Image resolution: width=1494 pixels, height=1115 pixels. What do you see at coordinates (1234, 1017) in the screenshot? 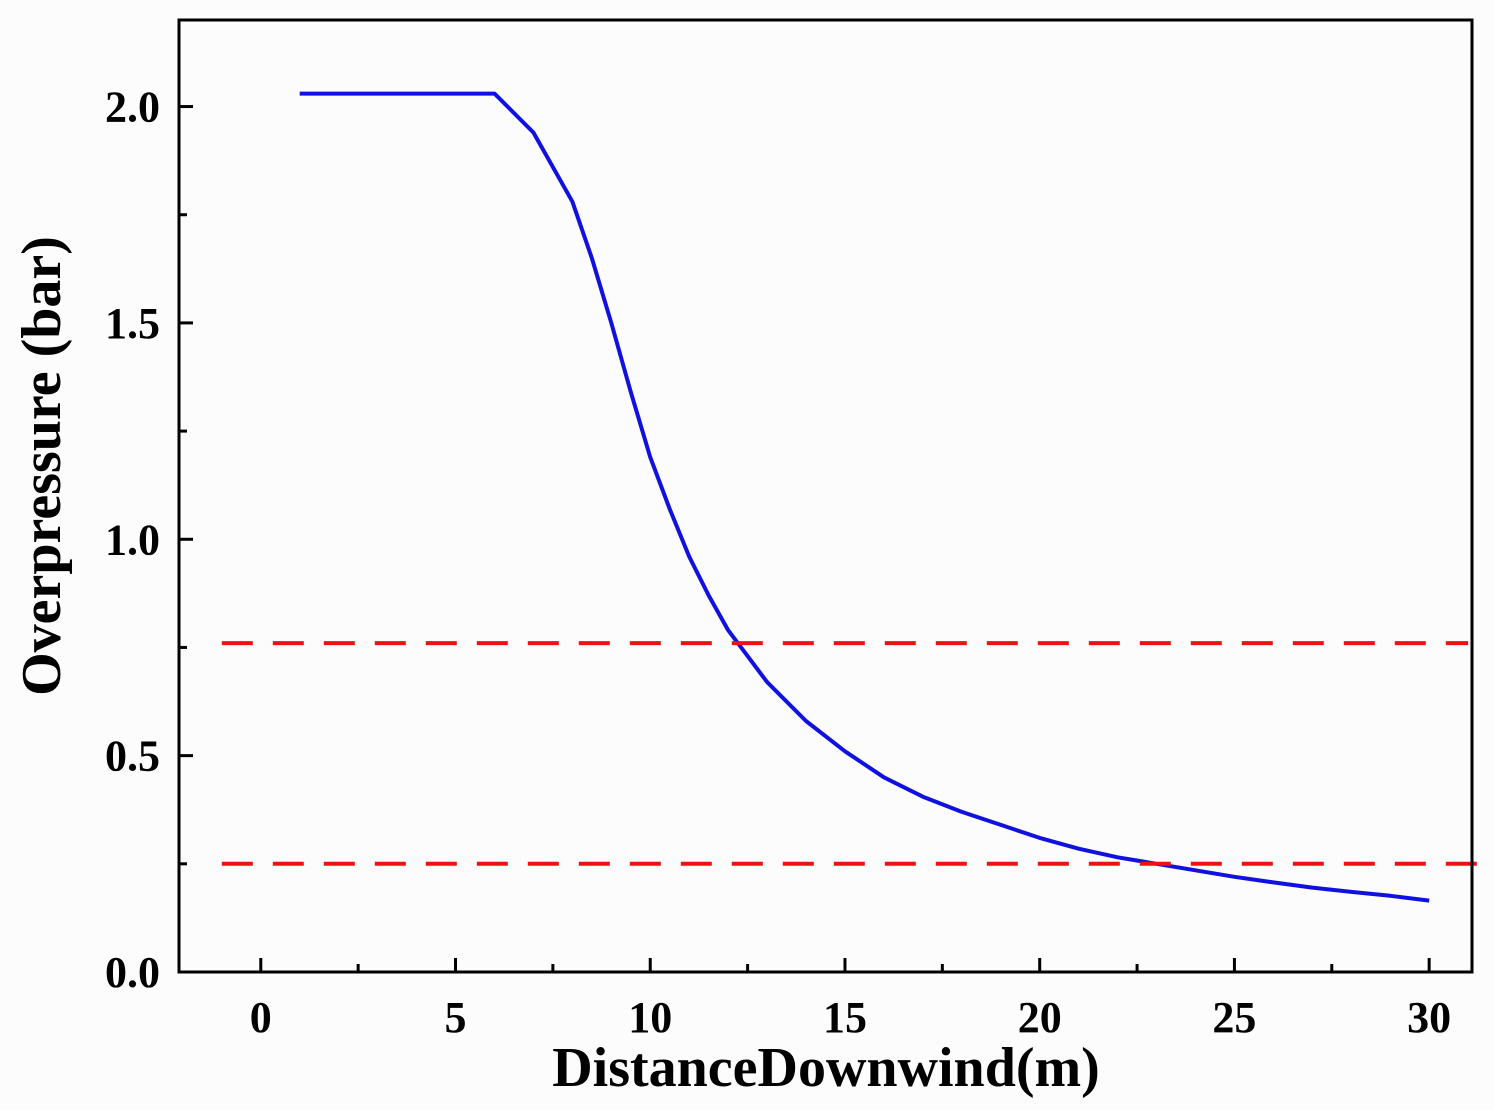
I see `x-tick-label: 25` at bounding box center [1234, 1017].